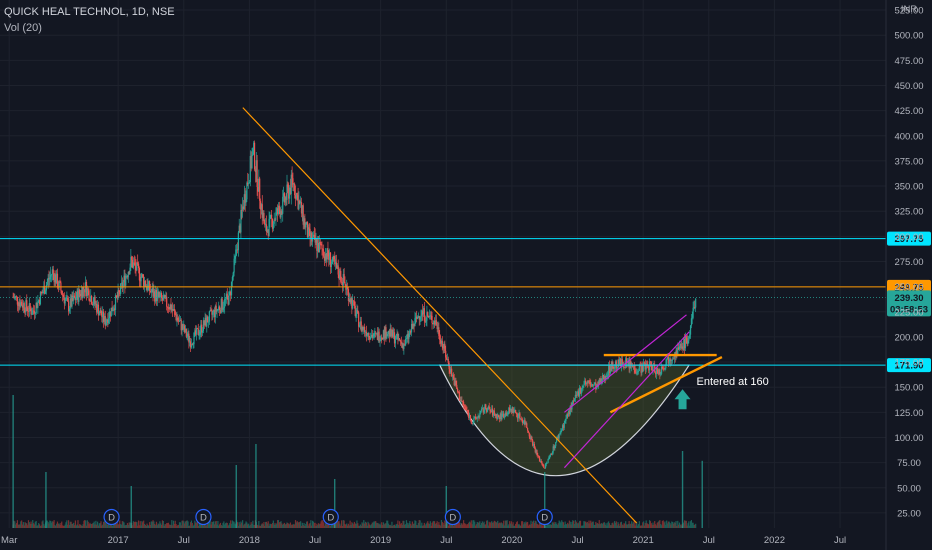 Image resolution: width=932 pixels, height=550 pixels. What do you see at coordinates (909, 287) in the screenshot?
I see `level-badge-label: 249.75` at bounding box center [909, 287].